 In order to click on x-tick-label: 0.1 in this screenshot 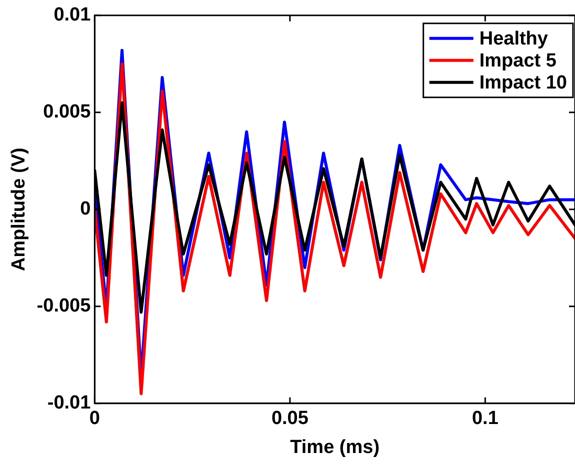, I will do `click(485, 419)`.